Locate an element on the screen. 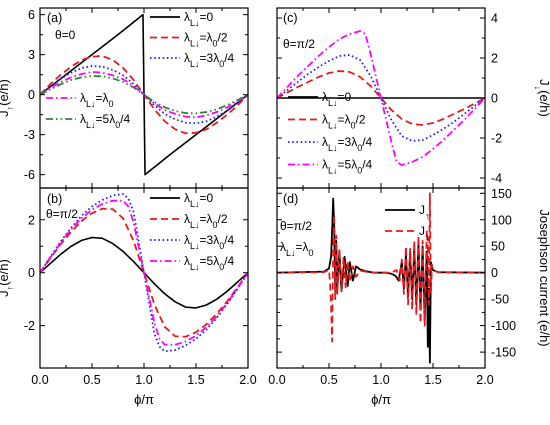 The width and height of the screenshot is (550, 425). legend-entry: J↑ is located at coordinates (424, 212).